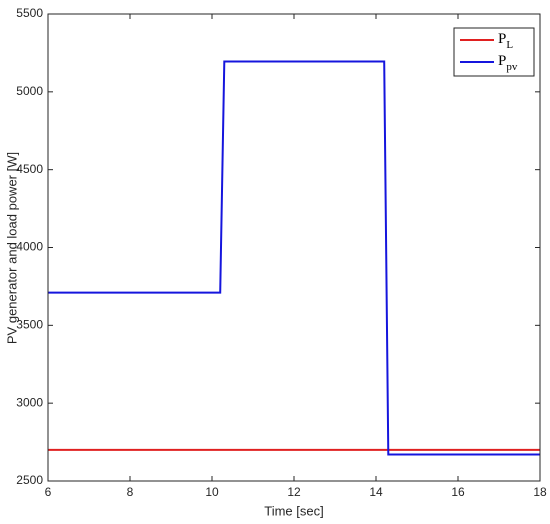 Image resolution: width=550 pixels, height=524 pixels. Describe the element at coordinates (212, 492) in the screenshot. I see `x-tick-label: 10` at that location.